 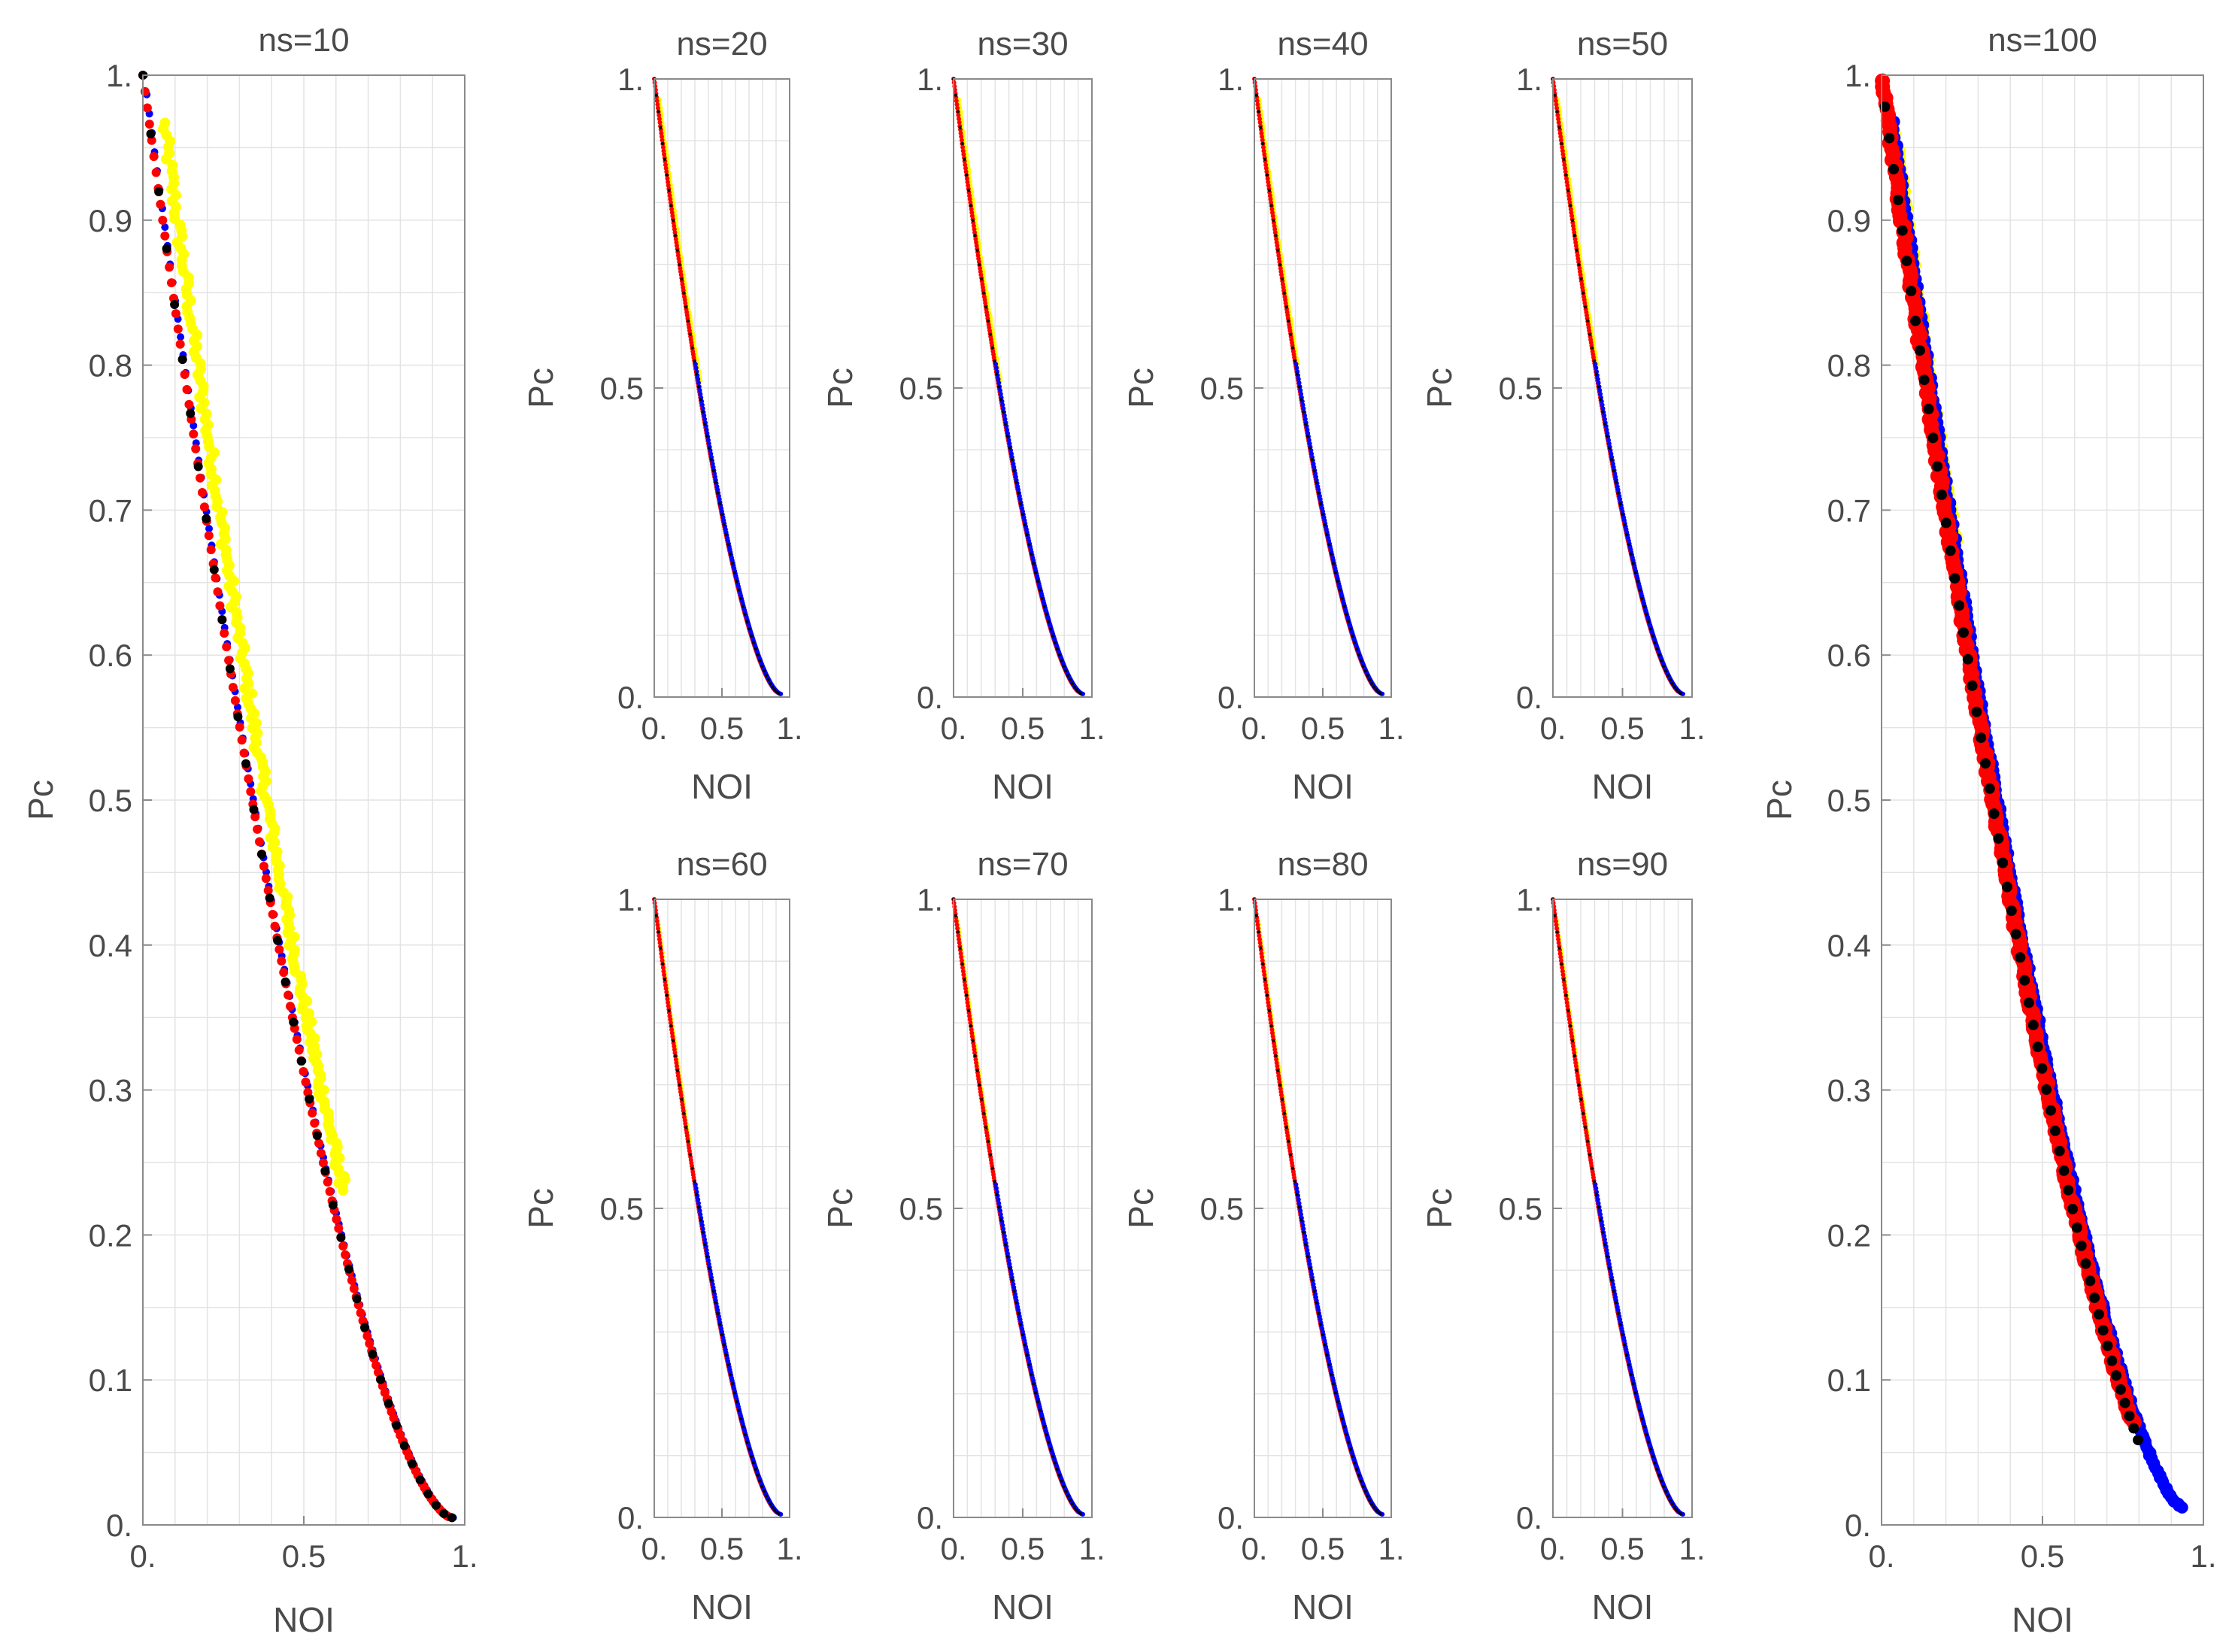 What do you see at coordinates (1017, 386) in the screenshot?
I see `series-black` at bounding box center [1017, 386].